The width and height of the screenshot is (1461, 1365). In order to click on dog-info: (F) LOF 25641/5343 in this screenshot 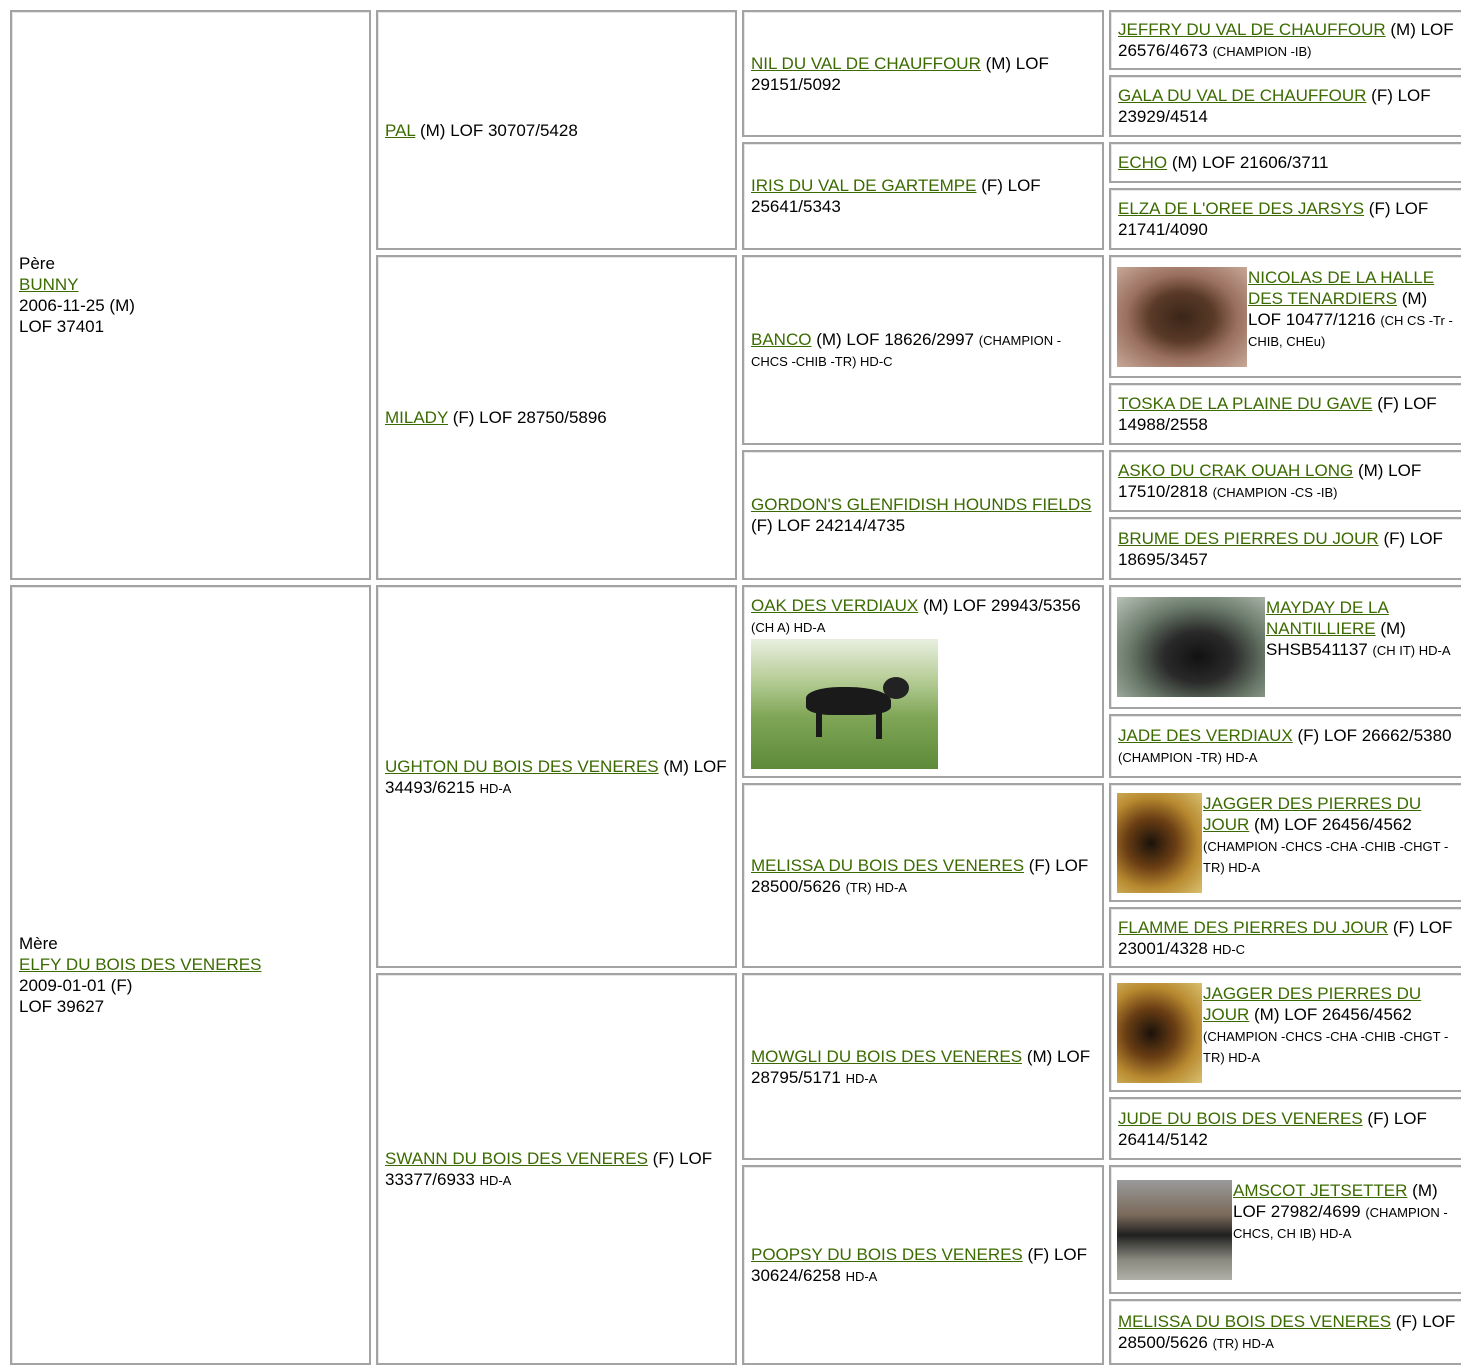, I will do `click(896, 196)`.